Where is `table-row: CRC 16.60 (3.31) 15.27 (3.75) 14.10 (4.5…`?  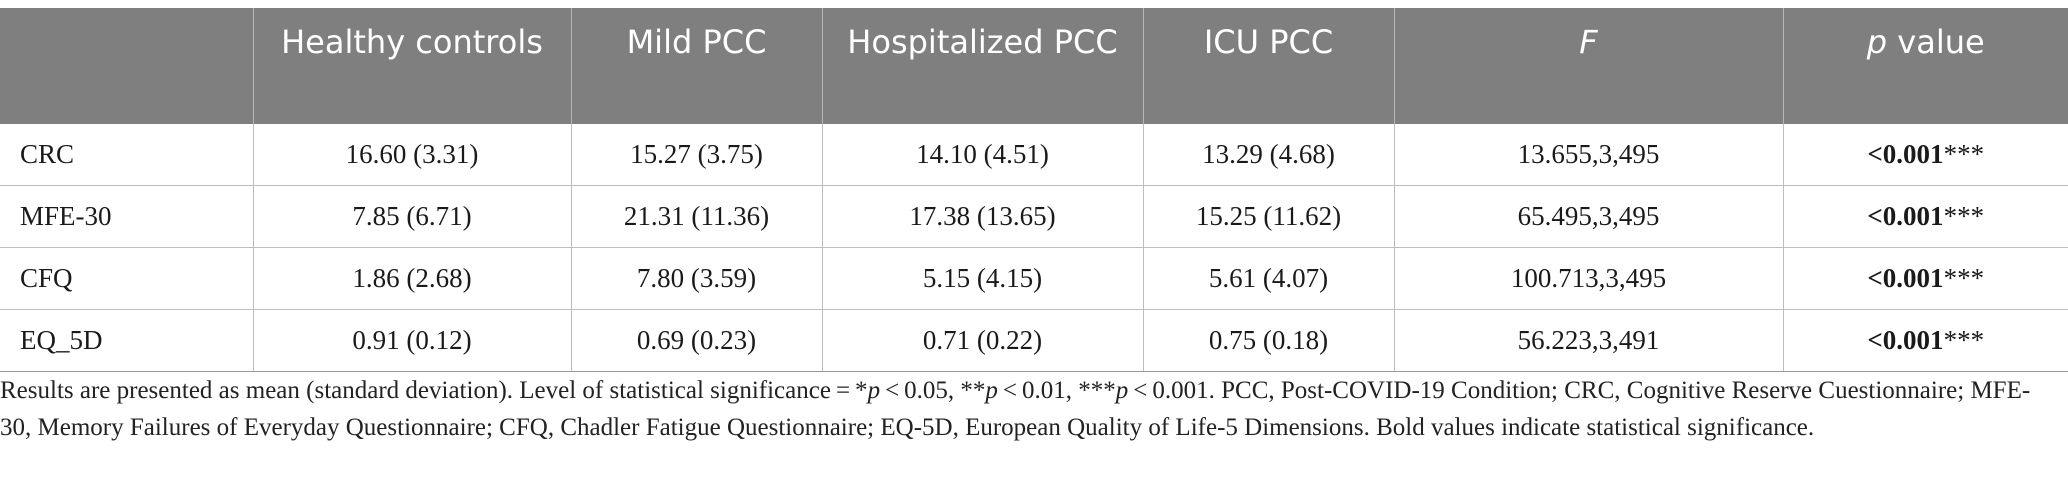 table-row: CRC 16.60 (3.31) 15.27 (3.75) 14.10 (4.5… is located at coordinates (1034, 155).